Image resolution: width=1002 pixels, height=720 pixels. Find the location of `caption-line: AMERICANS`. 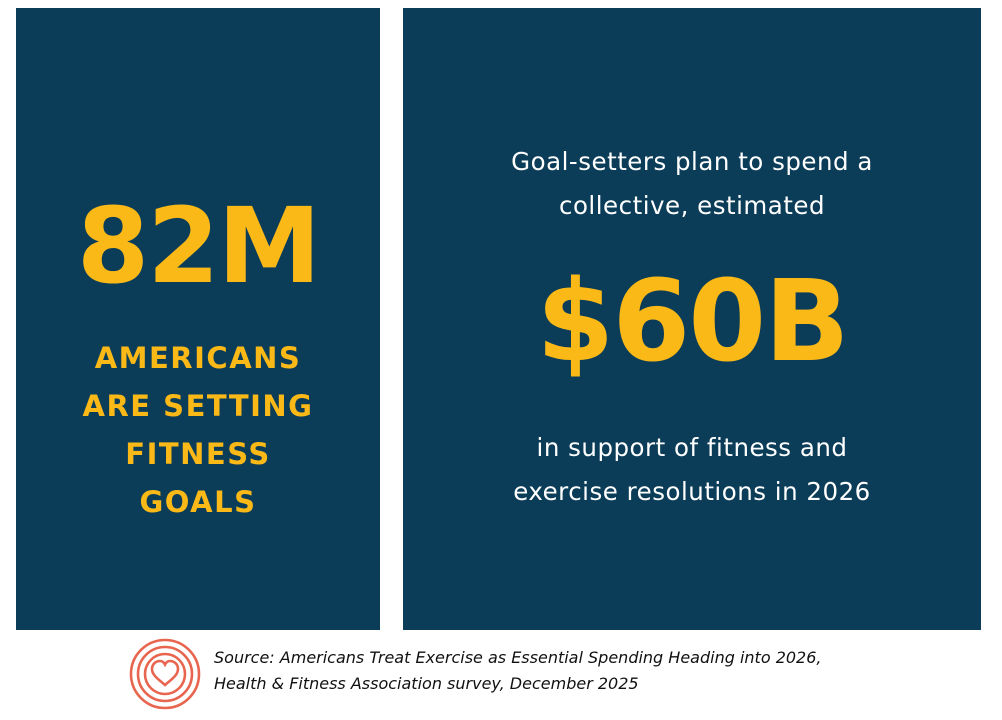

caption-line: AMERICANS is located at coordinates (198, 358).